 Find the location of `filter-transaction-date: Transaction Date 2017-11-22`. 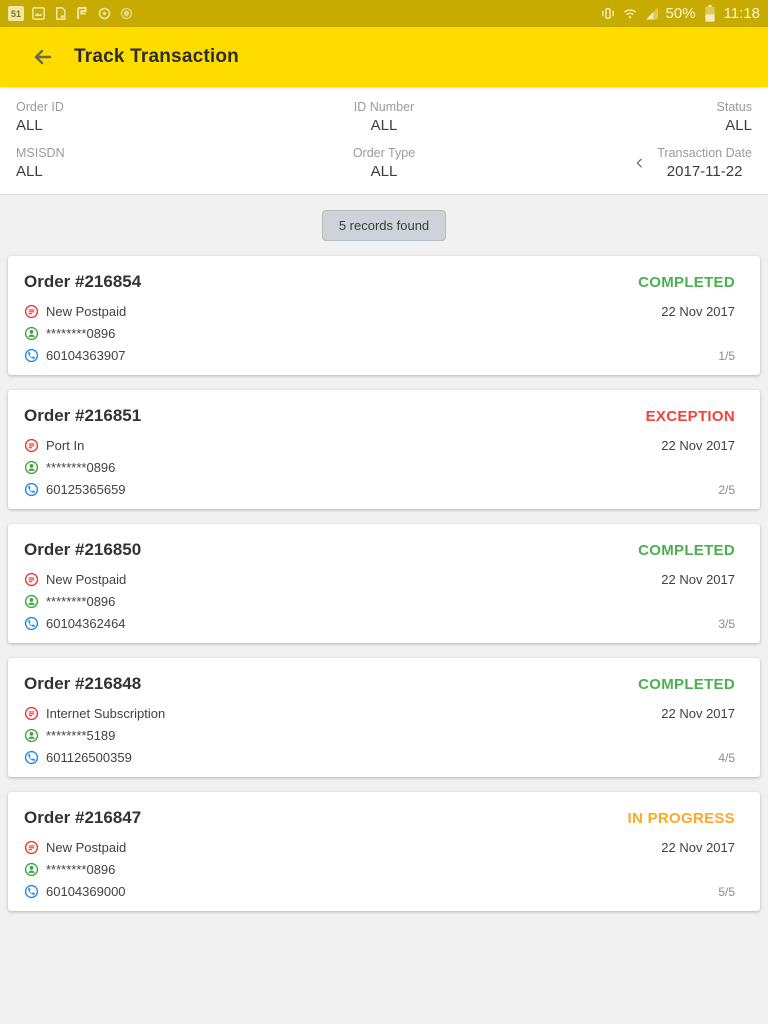

filter-transaction-date: Transaction Date 2017-11-22 is located at coordinates (629, 163).